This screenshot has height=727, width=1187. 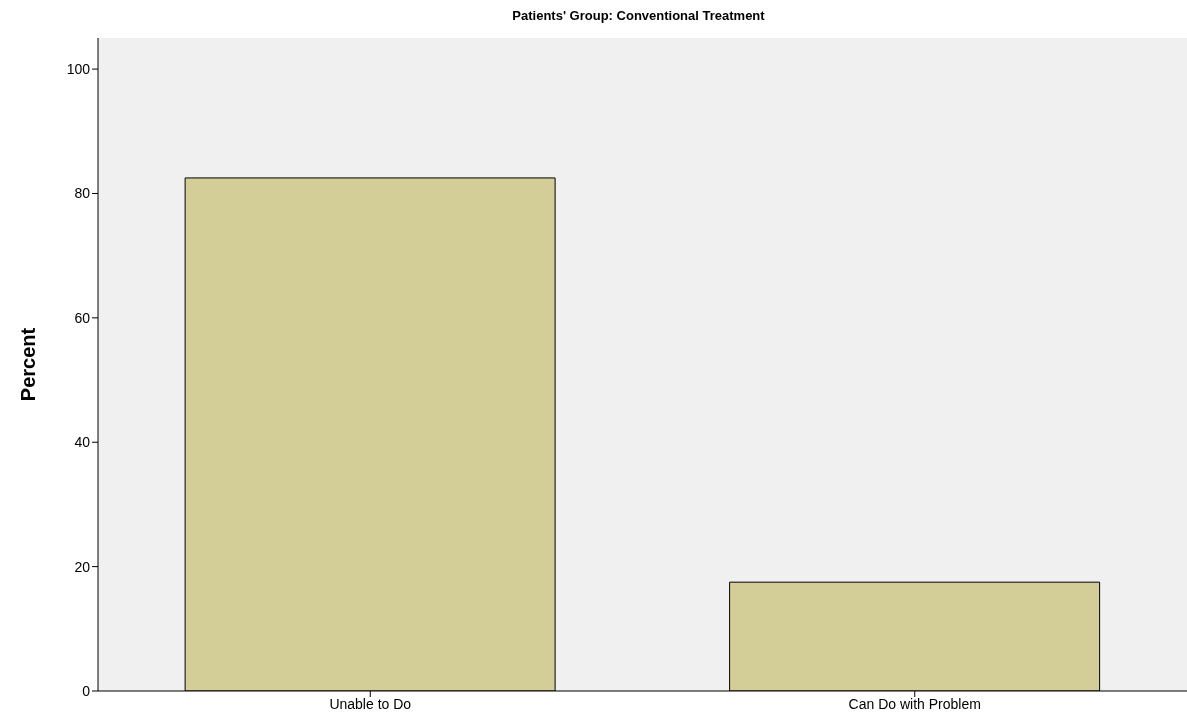 What do you see at coordinates (914, 703) in the screenshot?
I see `x-tick-label: Can Do with Problem` at bounding box center [914, 703].